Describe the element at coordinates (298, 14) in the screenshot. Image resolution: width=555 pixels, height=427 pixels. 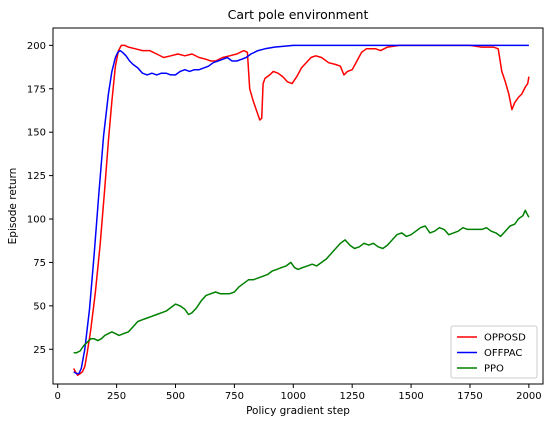
I see `chart-title: Cart pole environment` at that location.